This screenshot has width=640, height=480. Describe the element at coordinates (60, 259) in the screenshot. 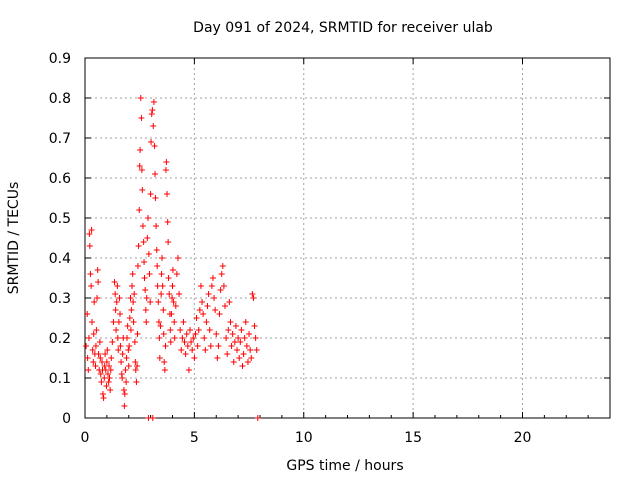

I see `y-tick-label: 0.4` at that location.